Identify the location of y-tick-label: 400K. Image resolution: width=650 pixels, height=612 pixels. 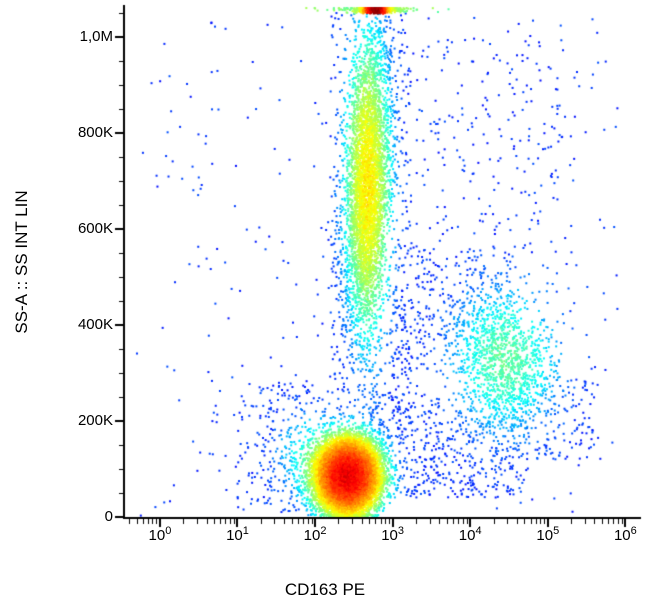
(95, 324).